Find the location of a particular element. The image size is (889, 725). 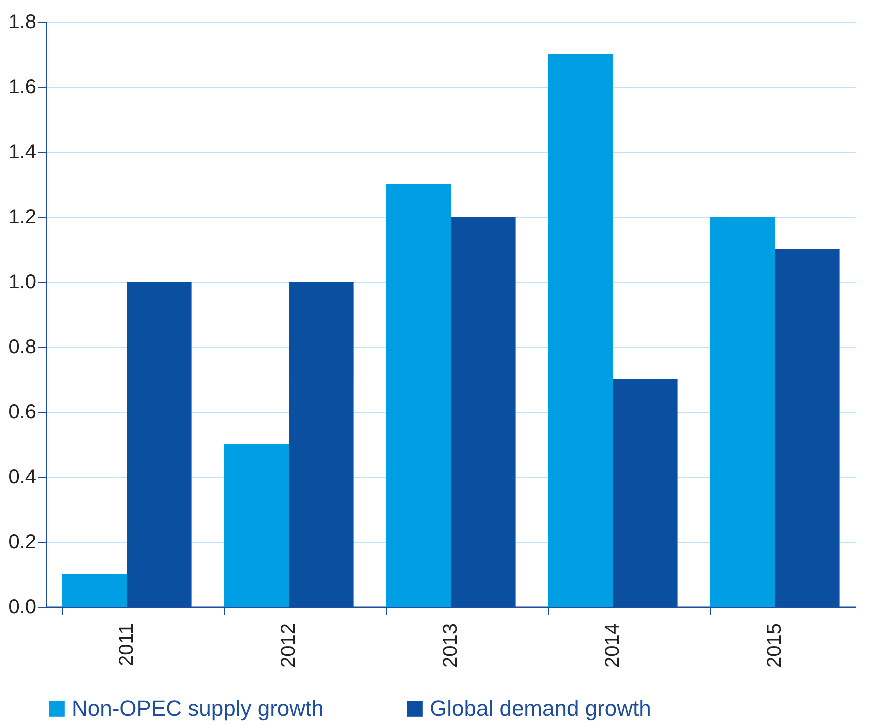

x-tick-label: 2013 is located at coordinates (451, 646).